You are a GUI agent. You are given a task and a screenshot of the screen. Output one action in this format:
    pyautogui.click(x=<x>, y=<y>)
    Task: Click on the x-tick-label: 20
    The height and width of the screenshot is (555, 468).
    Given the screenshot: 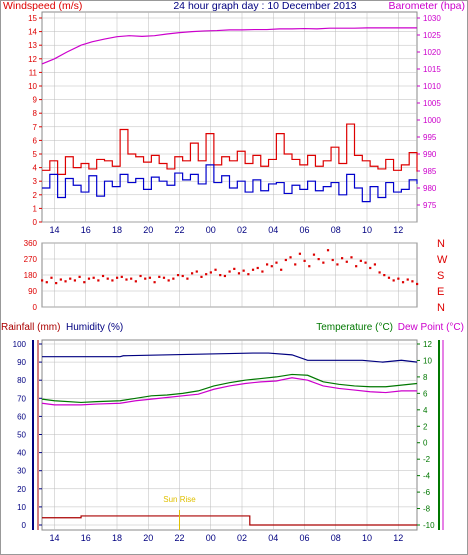 What is the action you would take?
    pyautogui.click(x=148, y=230)
    